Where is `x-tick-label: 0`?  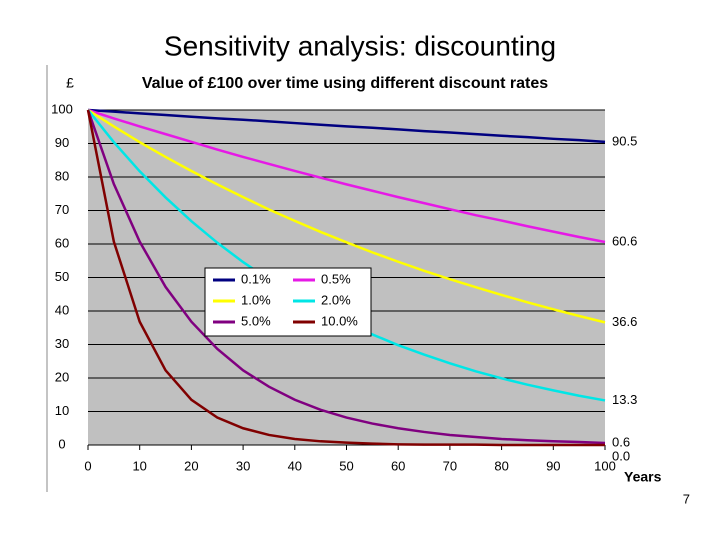 x-tick-label: 0 is located at coordinates (87, 465).